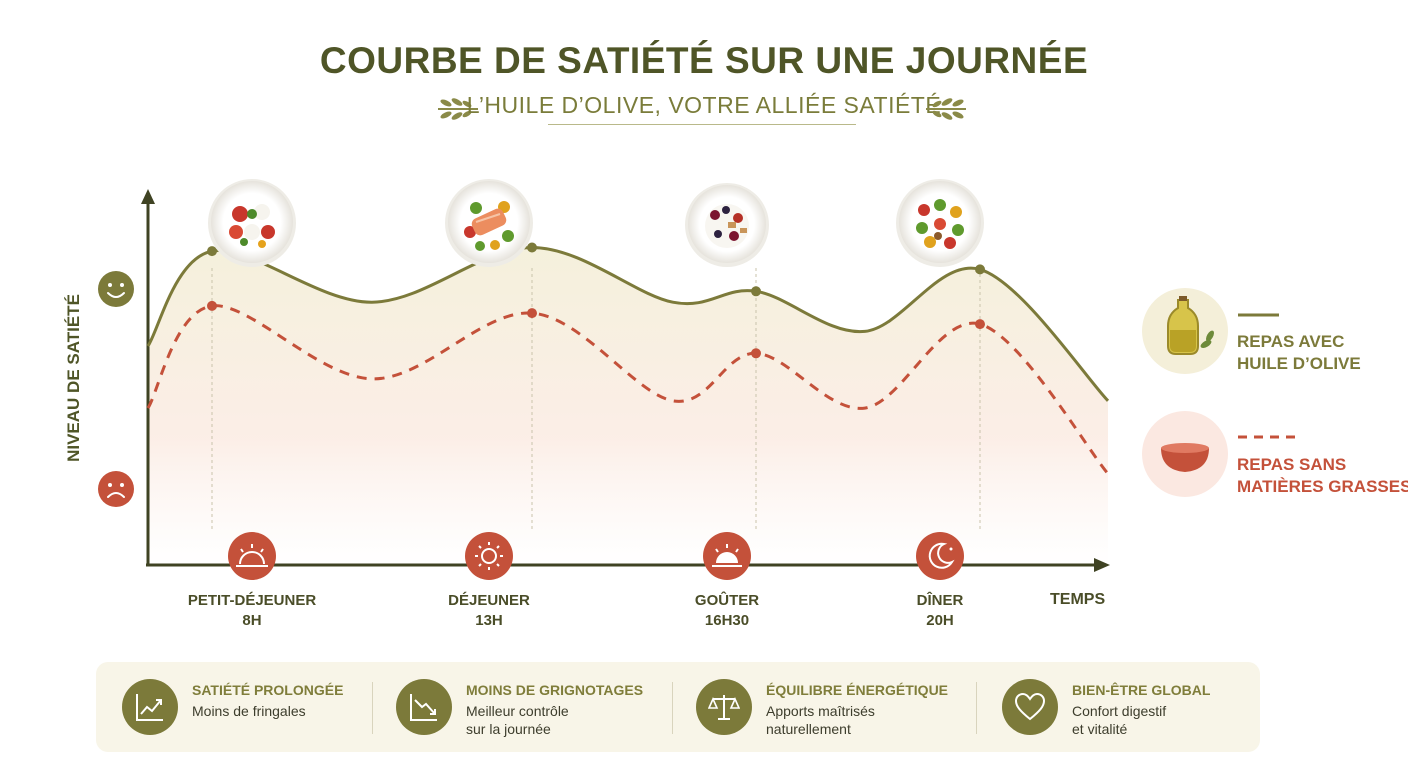 The height and width of the screenshot is (768, 1408). What do you see at coordinates (458, 109) in the screenshot?
I see `olive-branch-left-icon` at bounding box center [458, 109].